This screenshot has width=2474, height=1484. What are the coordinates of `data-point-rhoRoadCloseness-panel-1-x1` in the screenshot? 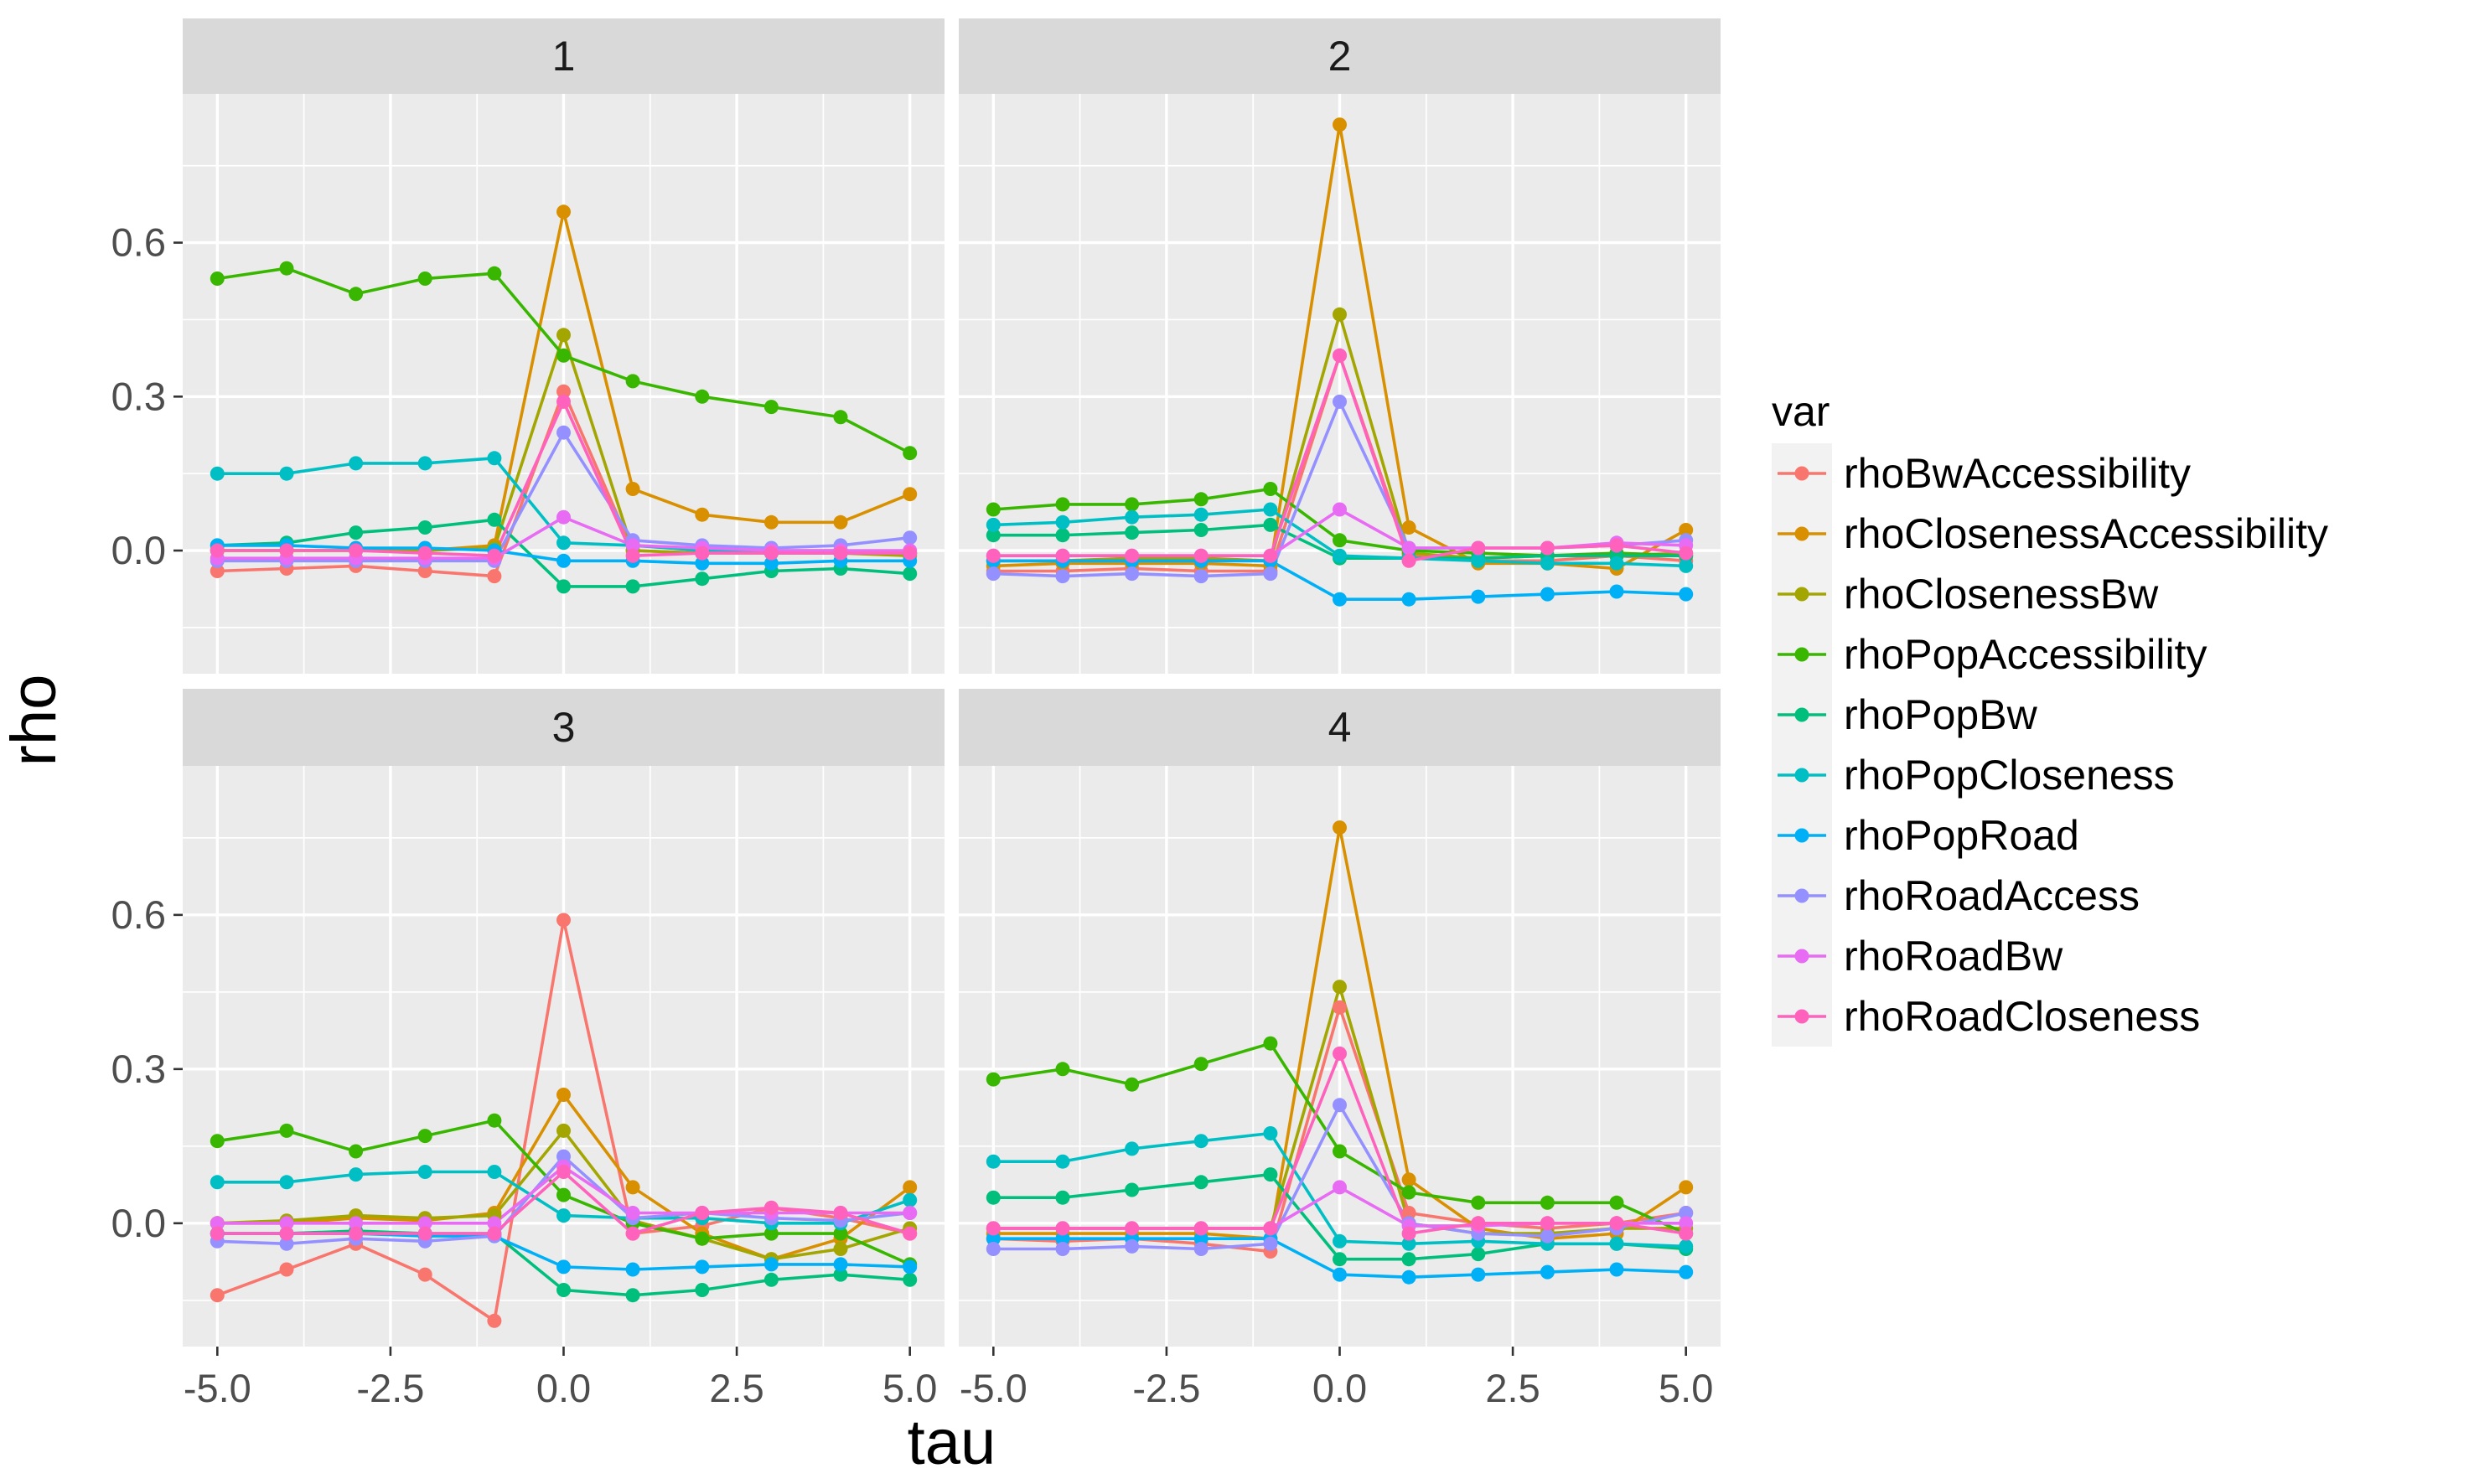 It's located at (632, 555).